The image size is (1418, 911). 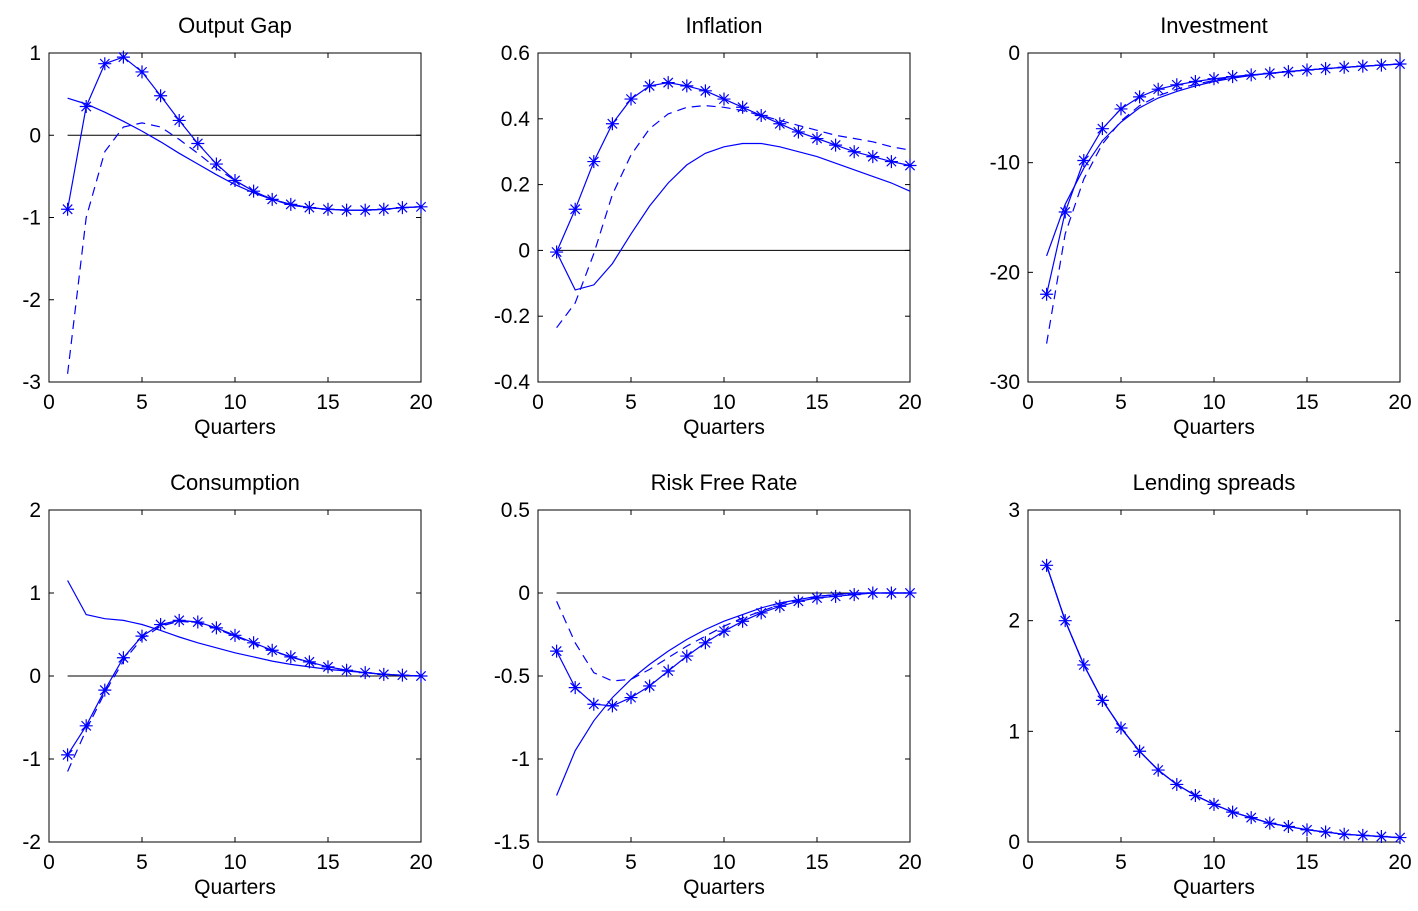 I want to click on y-tick-label: -1.5, so click(x=512, y=842).